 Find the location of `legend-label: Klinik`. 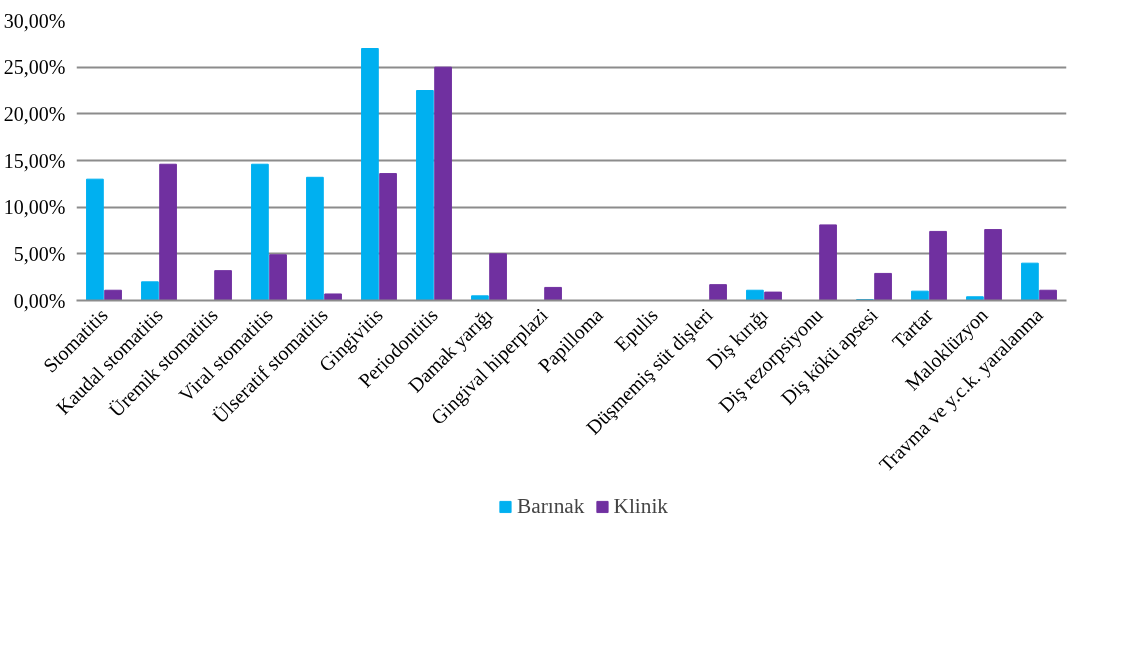

legend-label: Klinik is located at coordinates (641, 506).